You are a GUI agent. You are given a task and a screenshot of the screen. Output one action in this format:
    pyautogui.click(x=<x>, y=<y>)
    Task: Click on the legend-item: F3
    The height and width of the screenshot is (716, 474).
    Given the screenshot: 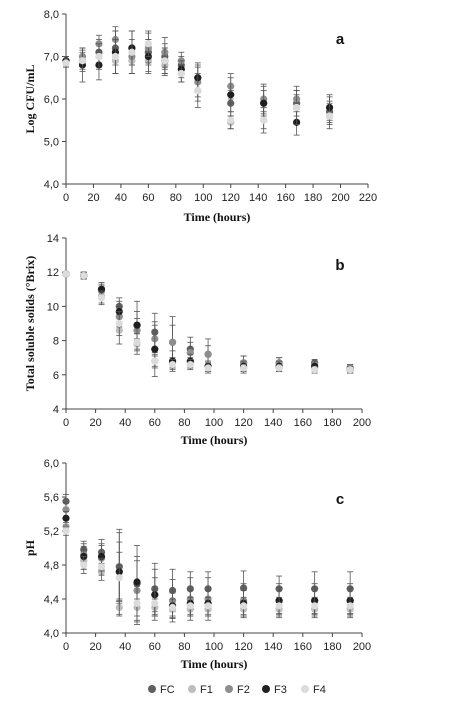 What is the action you would take?
    pyautogui.click(x=280, y=690)
    